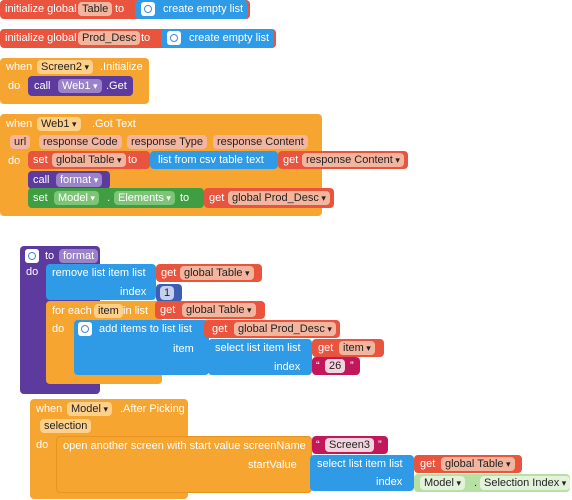  I want to click on event-param: selection, so click(66, 426).